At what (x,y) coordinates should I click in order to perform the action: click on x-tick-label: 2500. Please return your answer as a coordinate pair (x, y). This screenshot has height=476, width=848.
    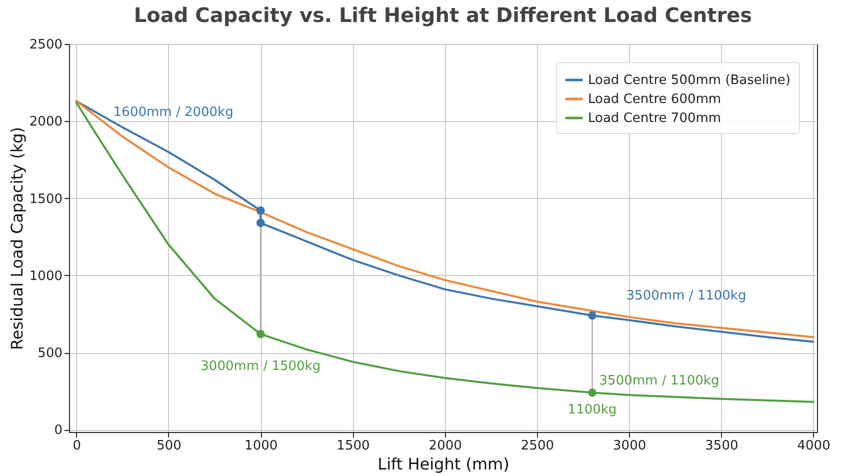
    Looking at the image, I should click on (537, 446).